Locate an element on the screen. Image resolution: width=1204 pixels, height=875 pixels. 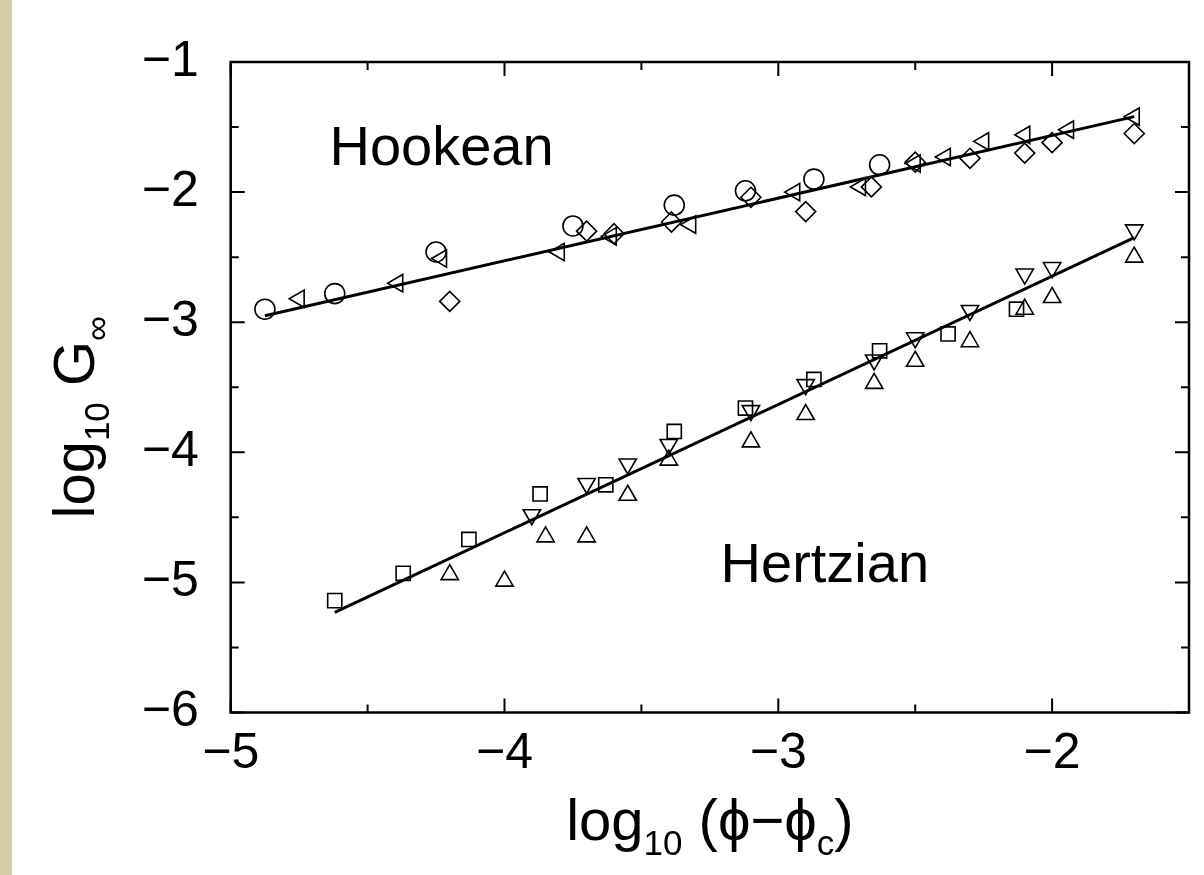
annotation: Hertzian is located at coordinates (825, 562).